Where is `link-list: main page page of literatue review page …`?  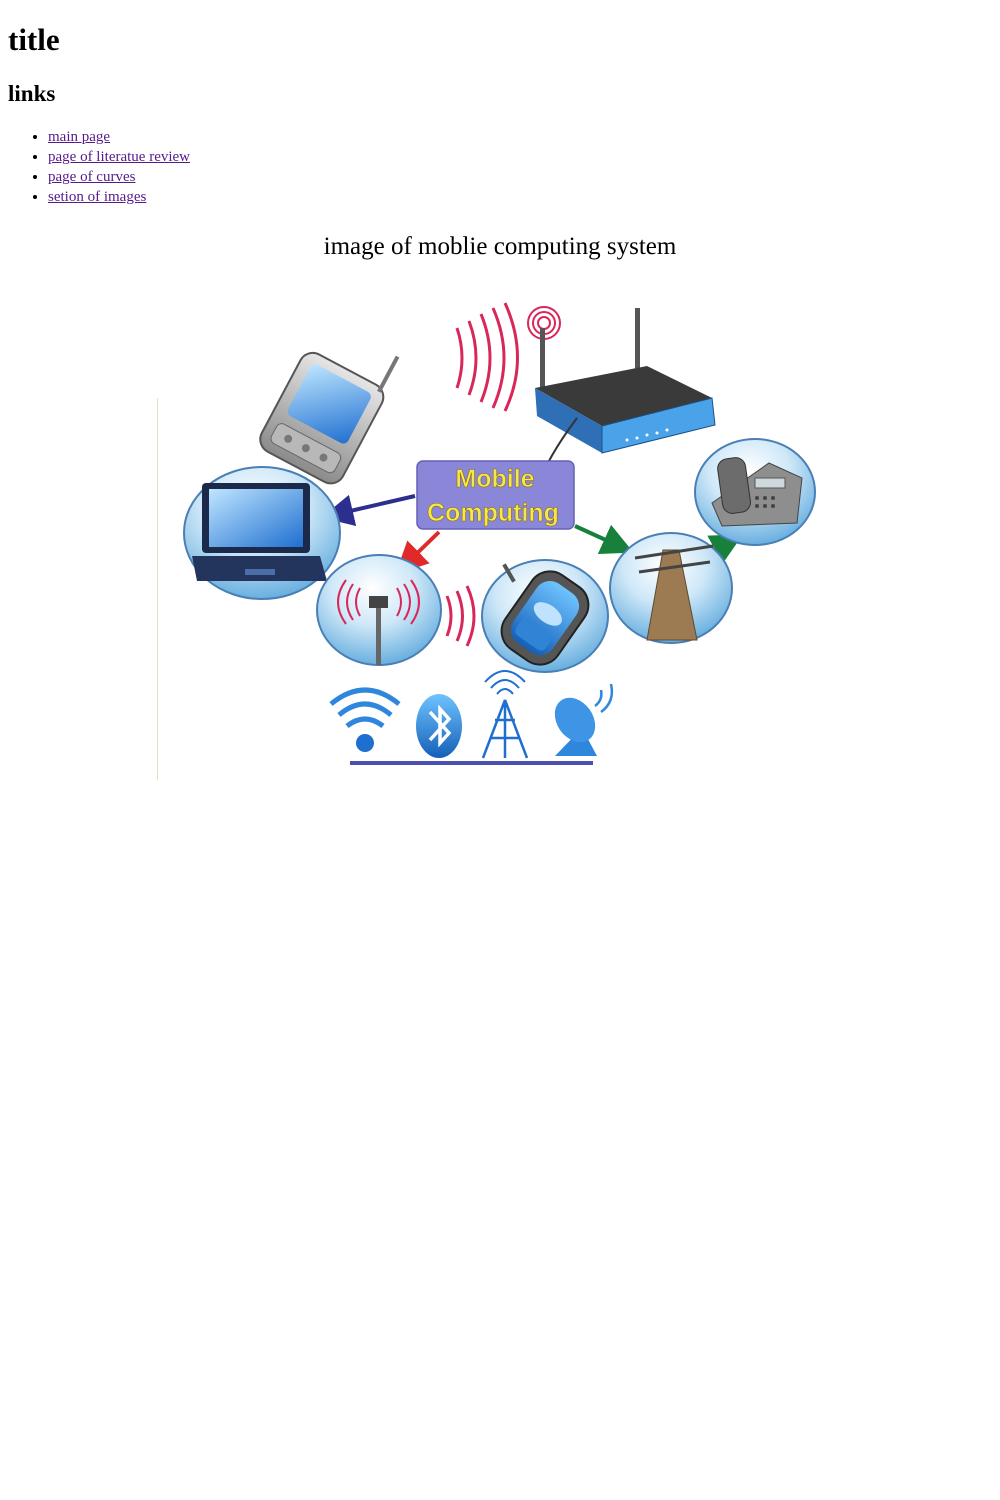 link-list: main page page of literatue review page … is located at coordinates (95, 167).